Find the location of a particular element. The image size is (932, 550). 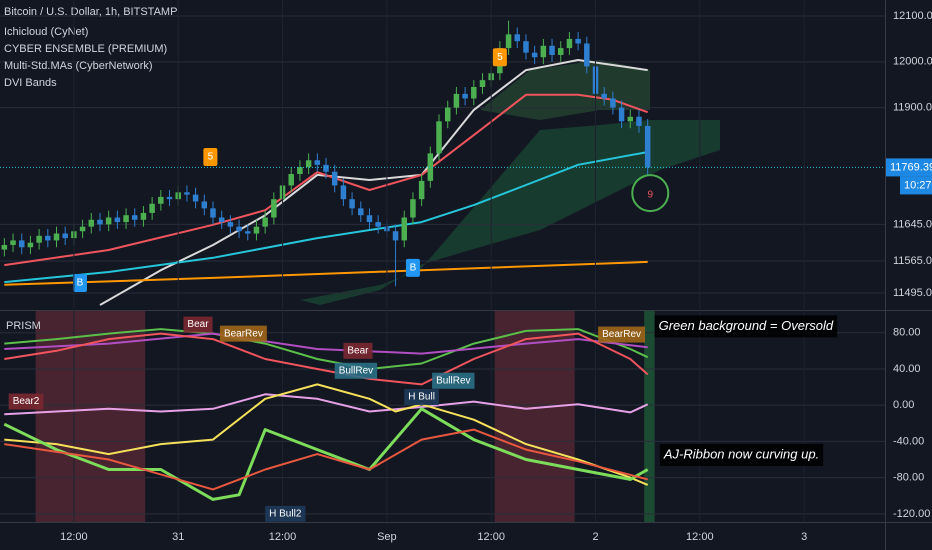

last-price-box is located at coordinates (909, 167).